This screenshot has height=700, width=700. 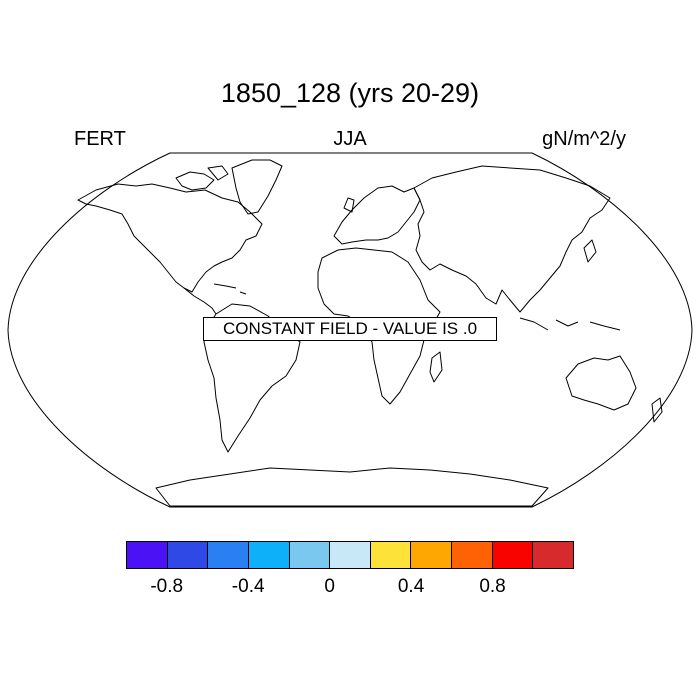 I want to click on variable-label: FERT, so click(x=100, y=139).